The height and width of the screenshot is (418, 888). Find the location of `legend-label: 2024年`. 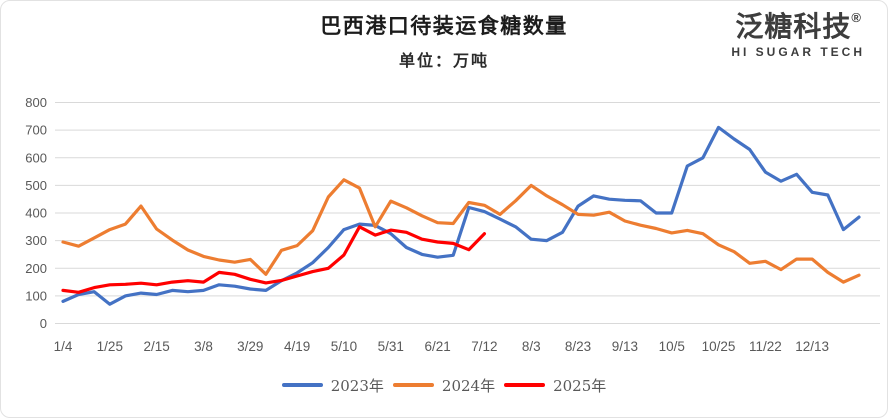

legend-label: 2024年 is located at coordinates (468, 385).